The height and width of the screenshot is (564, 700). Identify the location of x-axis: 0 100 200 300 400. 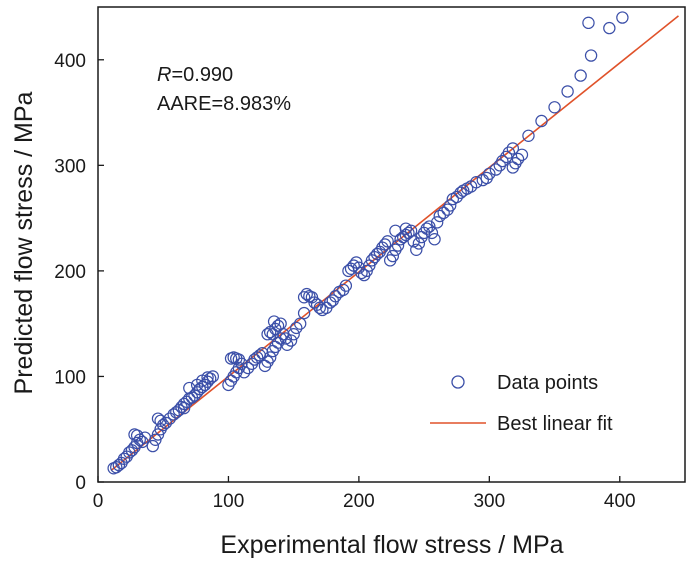
(364, 494).